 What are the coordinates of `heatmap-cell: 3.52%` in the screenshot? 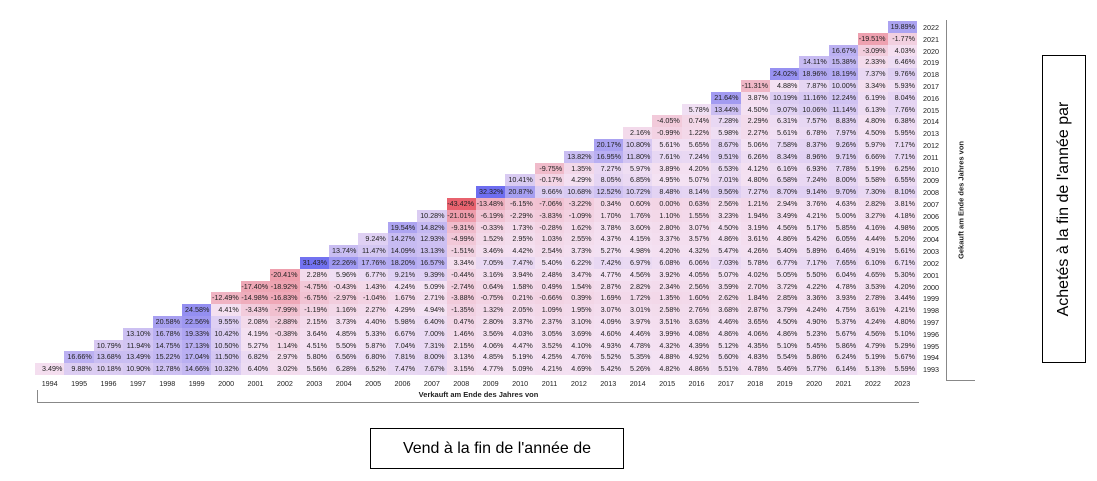 It's located at (549, 345).